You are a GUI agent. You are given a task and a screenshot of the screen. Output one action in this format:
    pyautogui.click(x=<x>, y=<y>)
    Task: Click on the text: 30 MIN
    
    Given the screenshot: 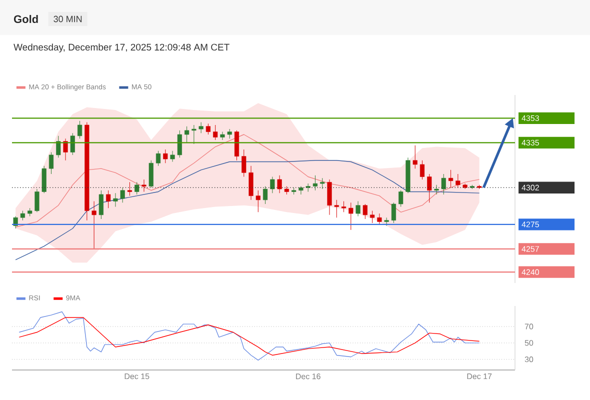 What is the action you would take?
    pyautogui.click(x=68, y=19)
    